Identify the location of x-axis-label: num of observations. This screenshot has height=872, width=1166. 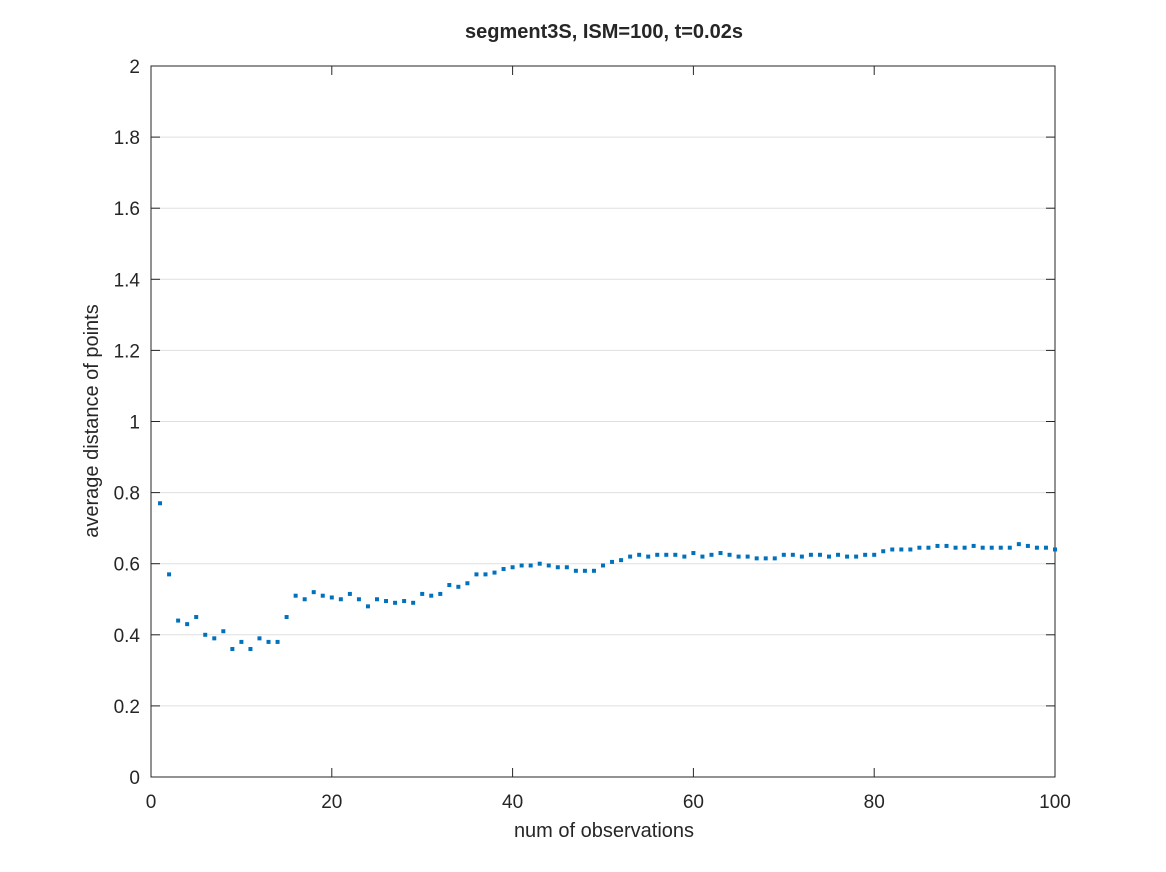
(604, 831).